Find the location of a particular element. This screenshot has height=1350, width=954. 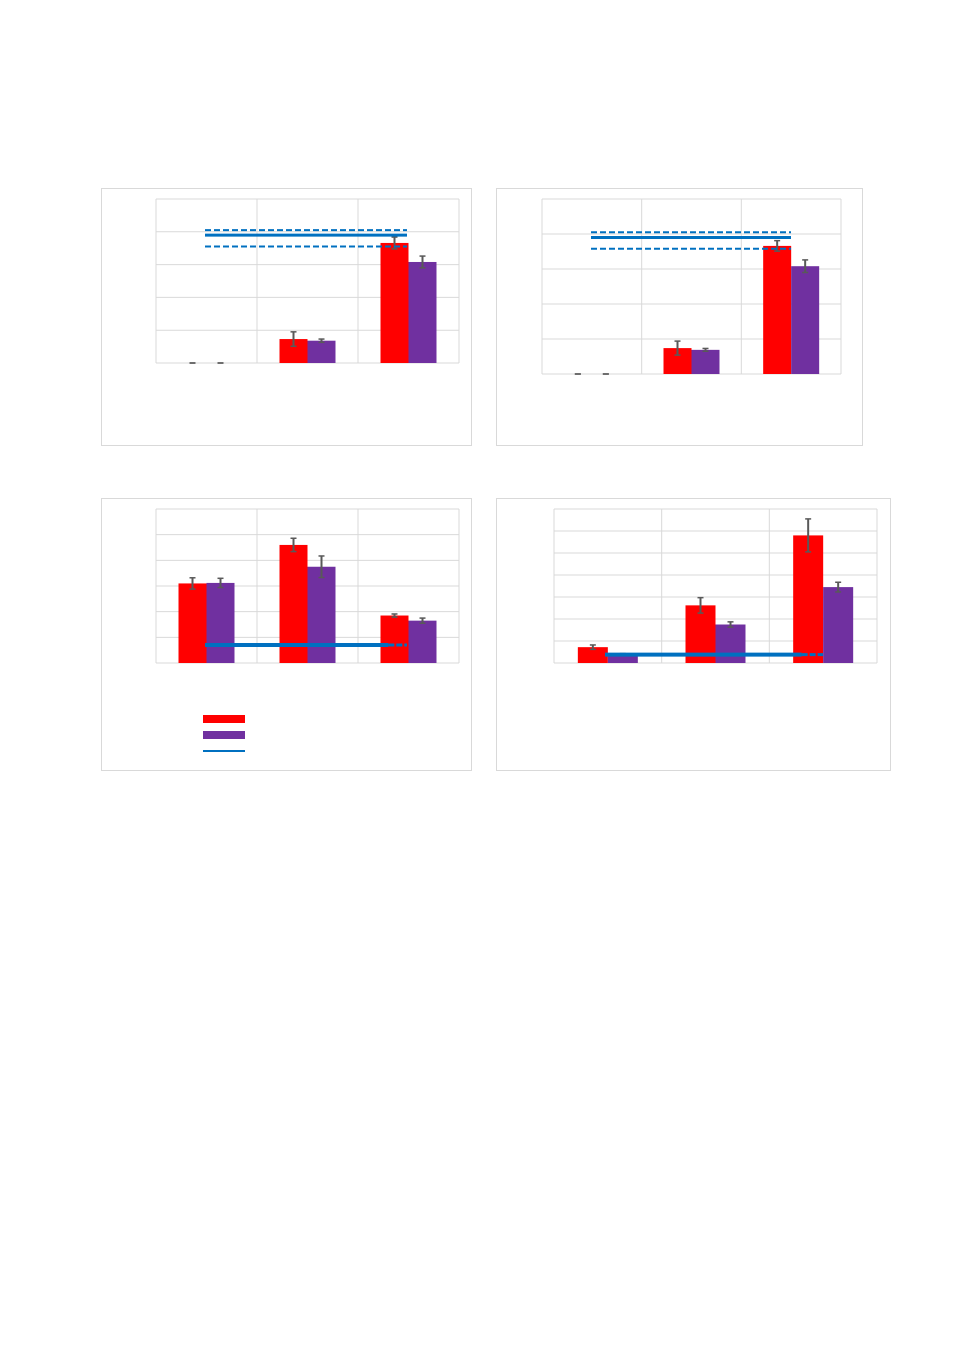

chart-panel-a is located at coordinates (286, 317).